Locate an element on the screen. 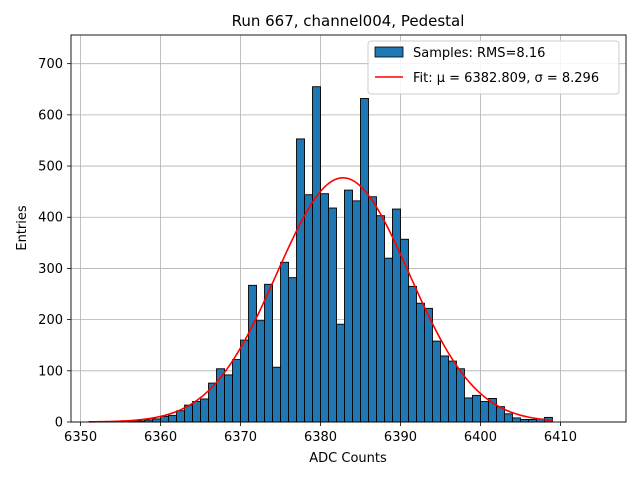  x-tick-label: 6370 is located at coordinates (240, 437).